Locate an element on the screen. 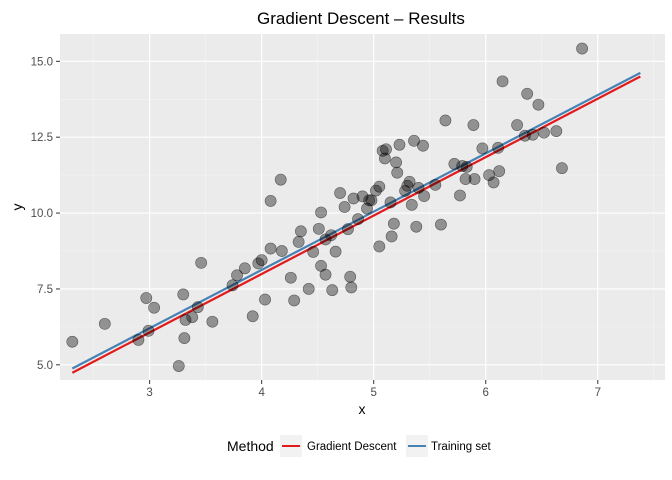 The image size is (672, 480). x-tick-label: 3 is located at coordinates (149, 393).